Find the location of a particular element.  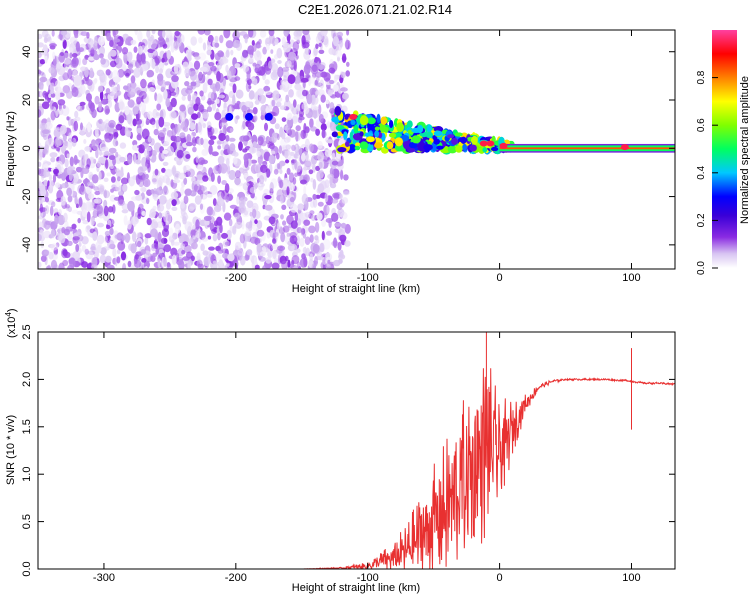

colorbar-label: Normalized spectral amplitude is located at coordinates (744, 150).